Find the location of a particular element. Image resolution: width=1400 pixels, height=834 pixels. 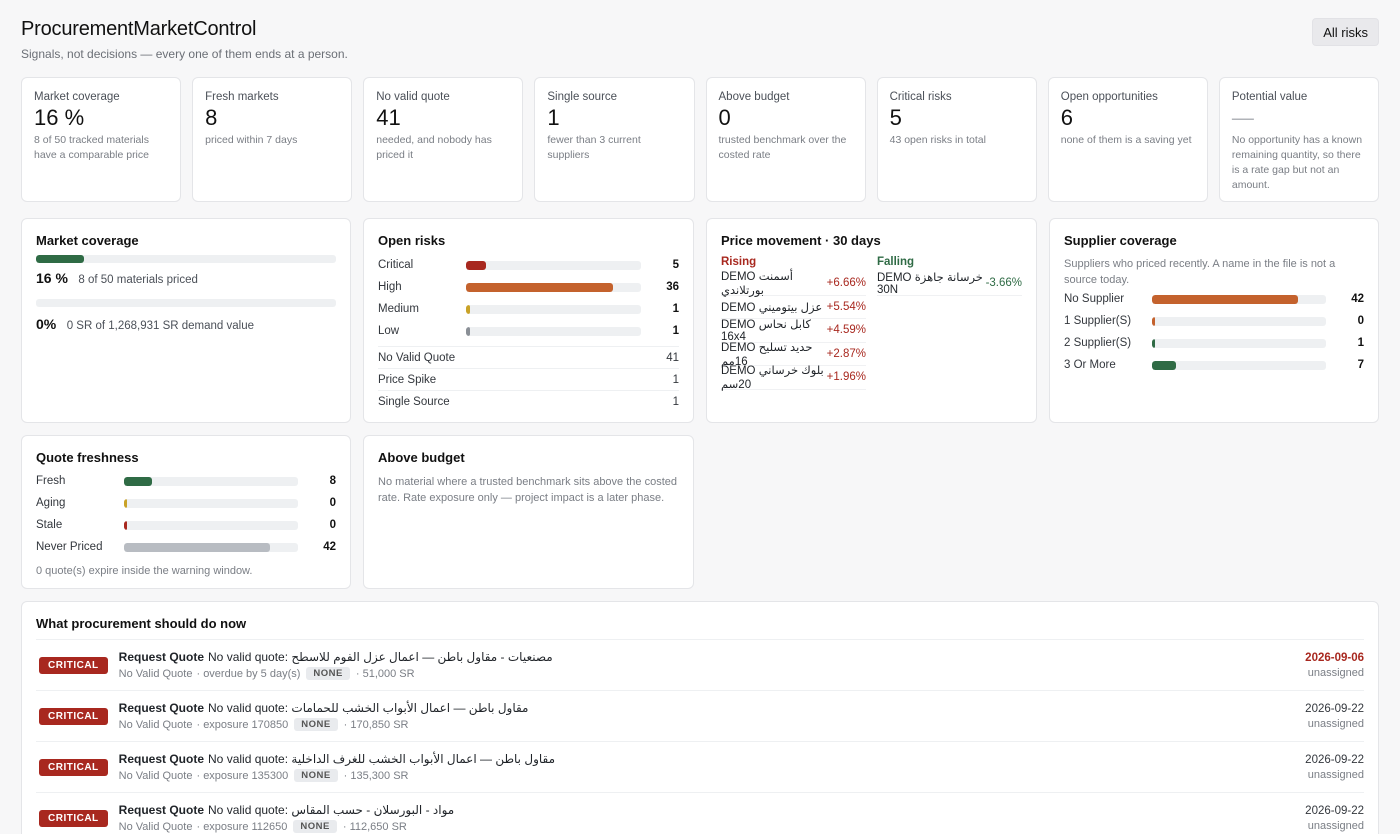

risk-type-count: 1 is located at coordinates (675, 379).